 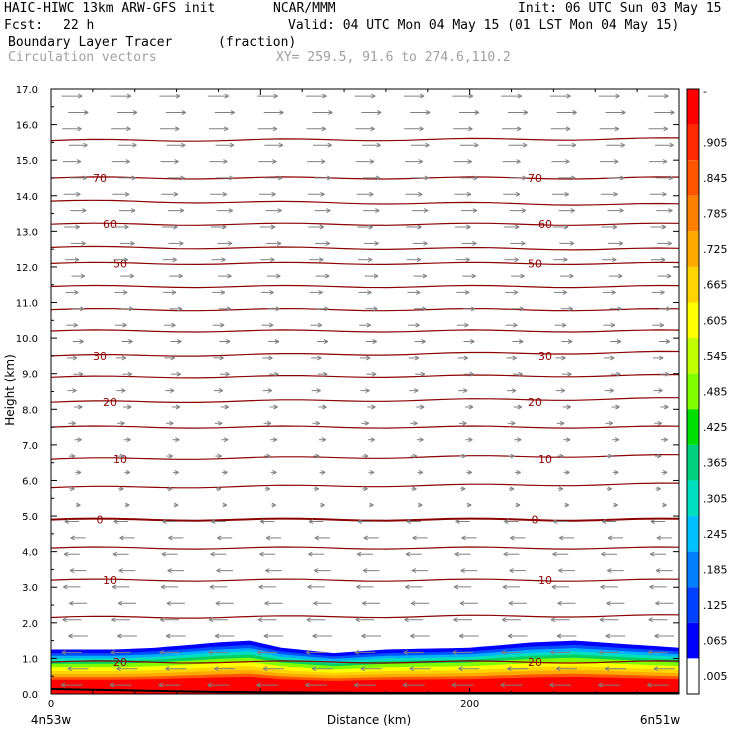 What do you see at coordinates (715, 463) in the screenshot?
I see `colorbar-label: .365` at bounding box center [715, 463].